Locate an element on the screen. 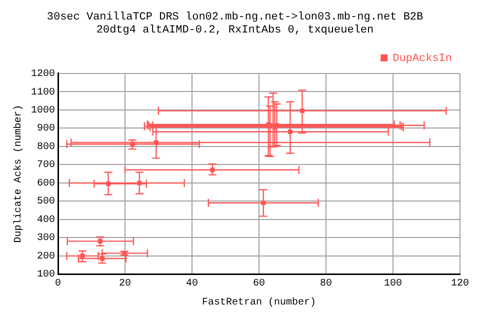 Image resolution: width=480 pixels, height=320 pixels. x-tick-label: 60 is located at coordinates (259, 284).